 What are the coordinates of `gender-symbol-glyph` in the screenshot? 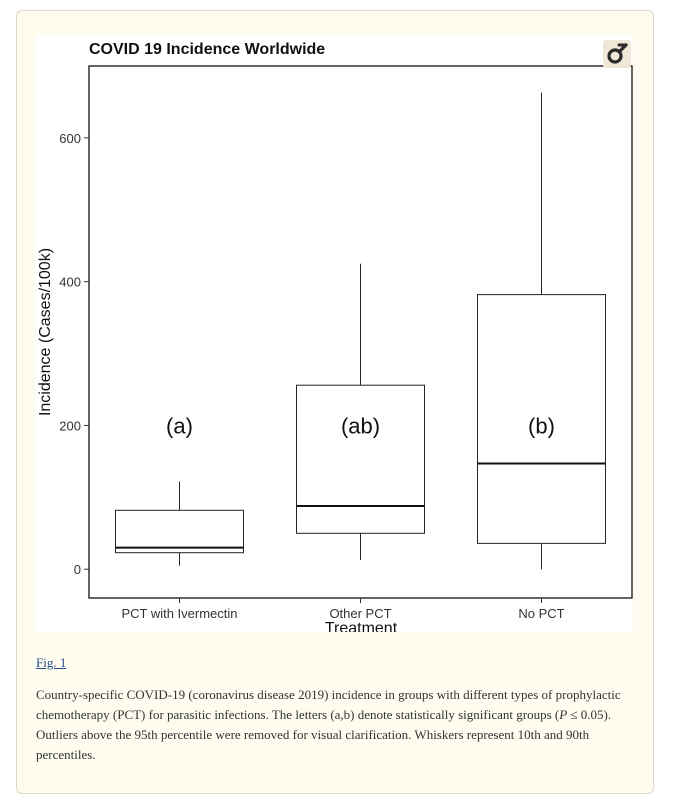 It's located at (617, 53).